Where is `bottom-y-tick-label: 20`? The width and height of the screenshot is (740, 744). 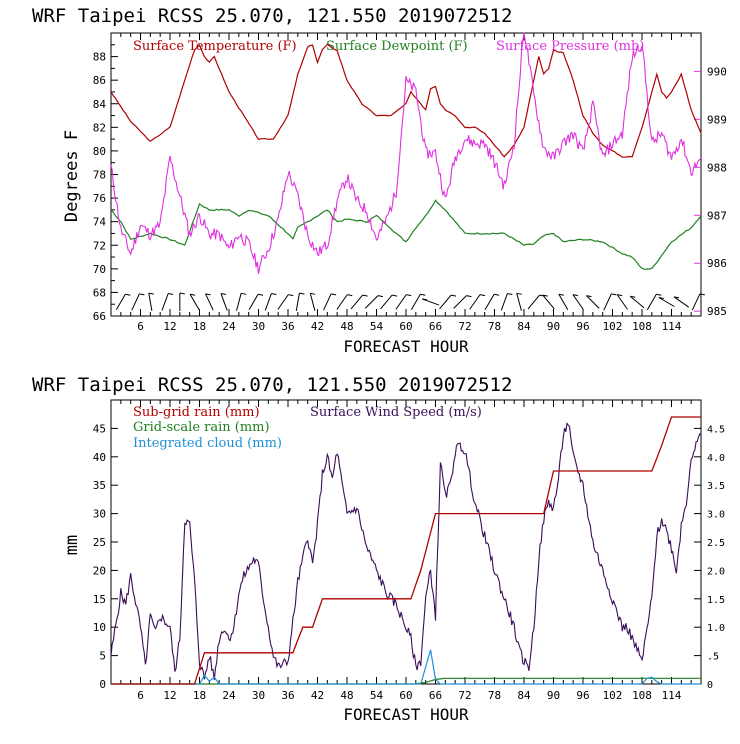
bottom-y-tick-label: 20 is located at coordinates (99, 570).